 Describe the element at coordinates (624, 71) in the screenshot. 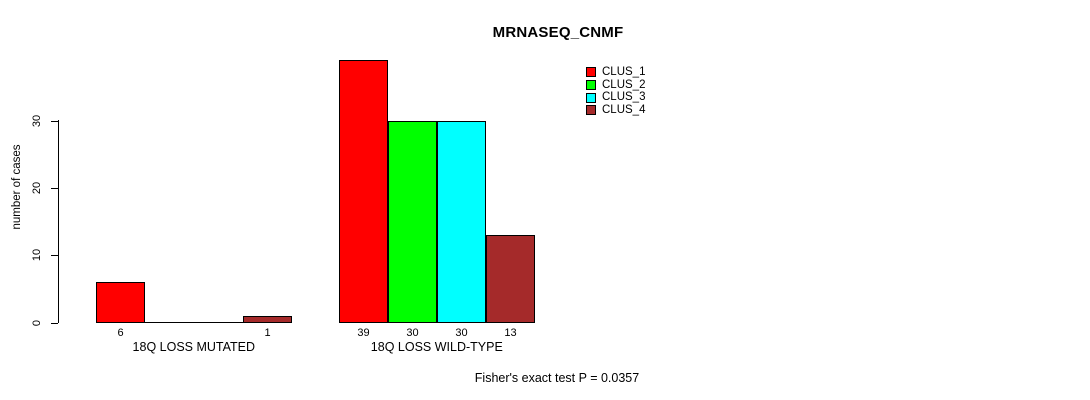

I see `legend-label: CLUS_1` at that location.